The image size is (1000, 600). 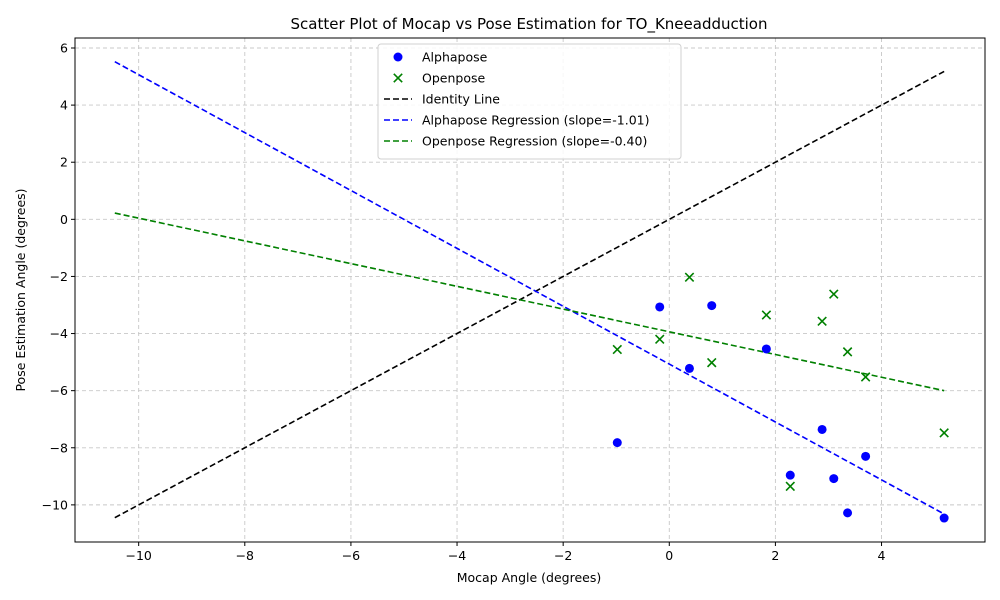 What do you see at coordinates (138, 555) in the screenshot?
I see `x-tick-label: −10` at bounding box center [138, 555].